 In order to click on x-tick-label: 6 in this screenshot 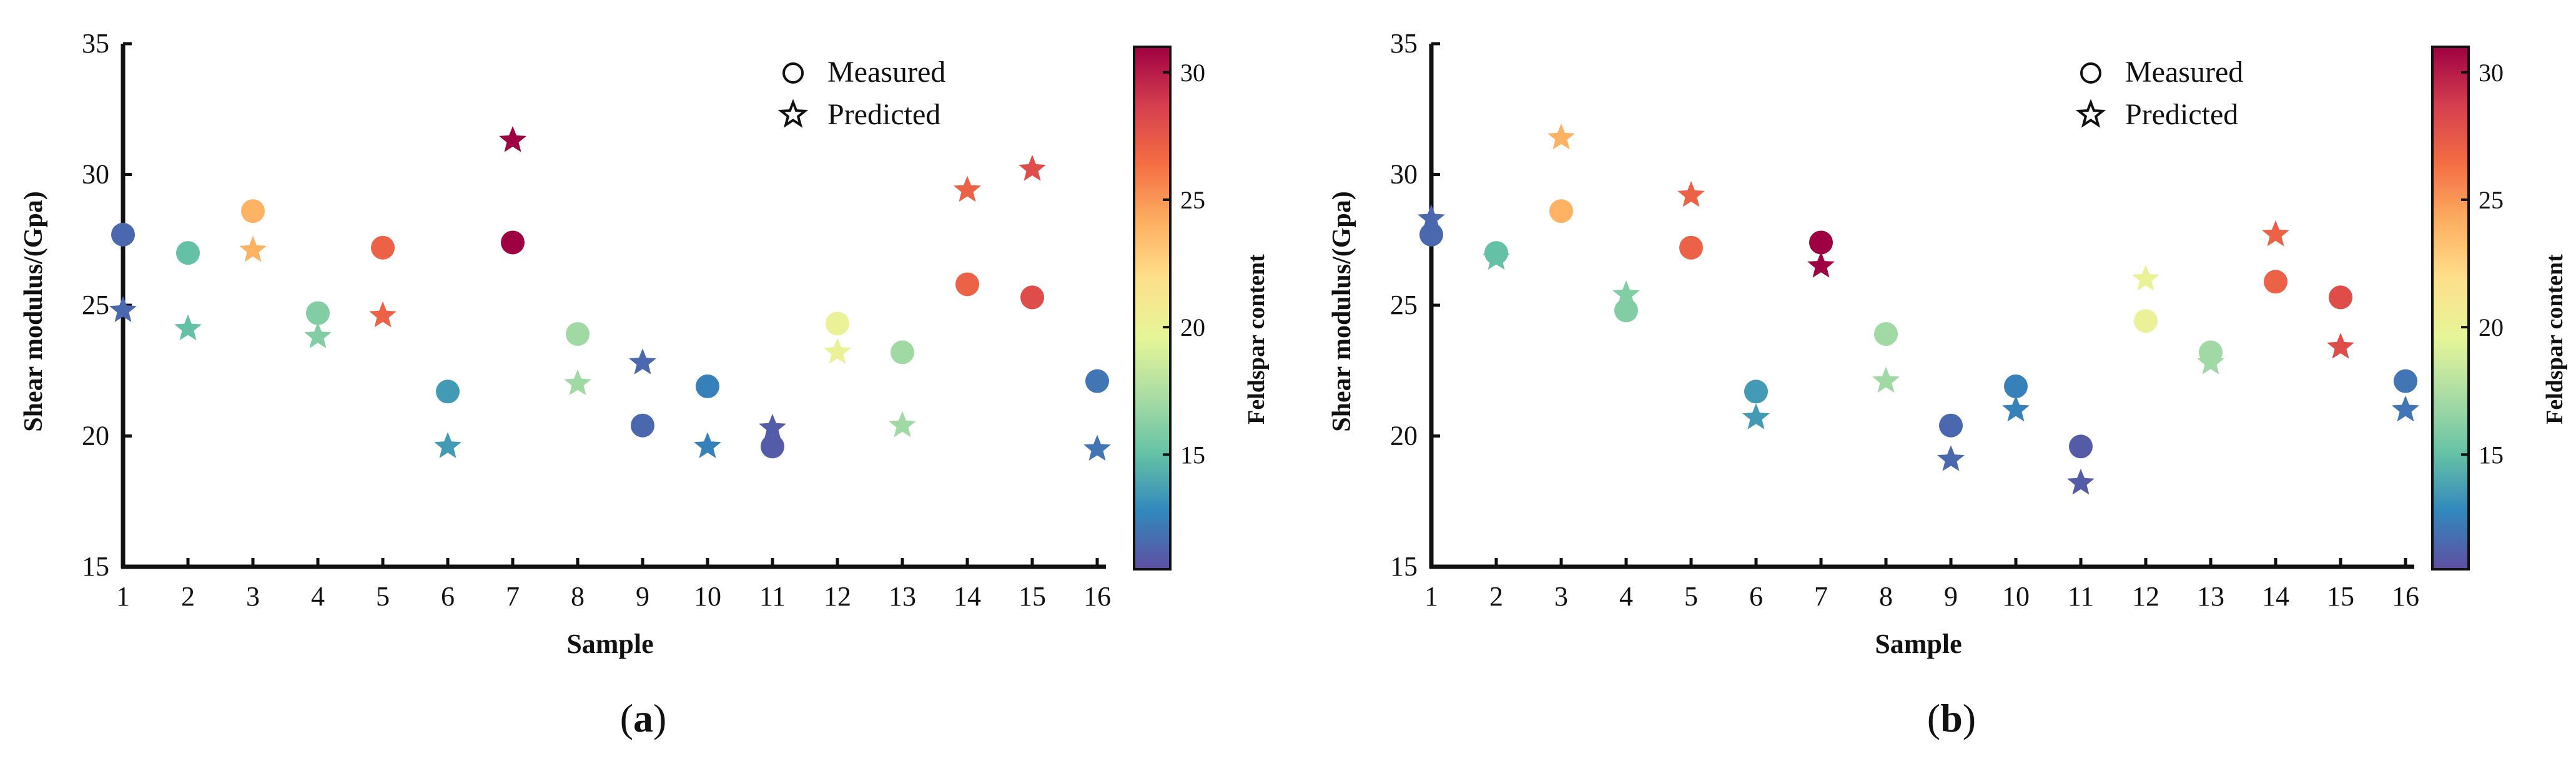, I will do `click(448, 596)`.